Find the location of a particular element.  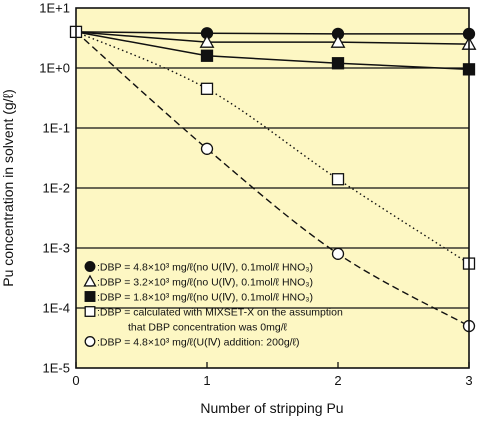

x-tick-label: 3 is located at coordinates (468, 380).